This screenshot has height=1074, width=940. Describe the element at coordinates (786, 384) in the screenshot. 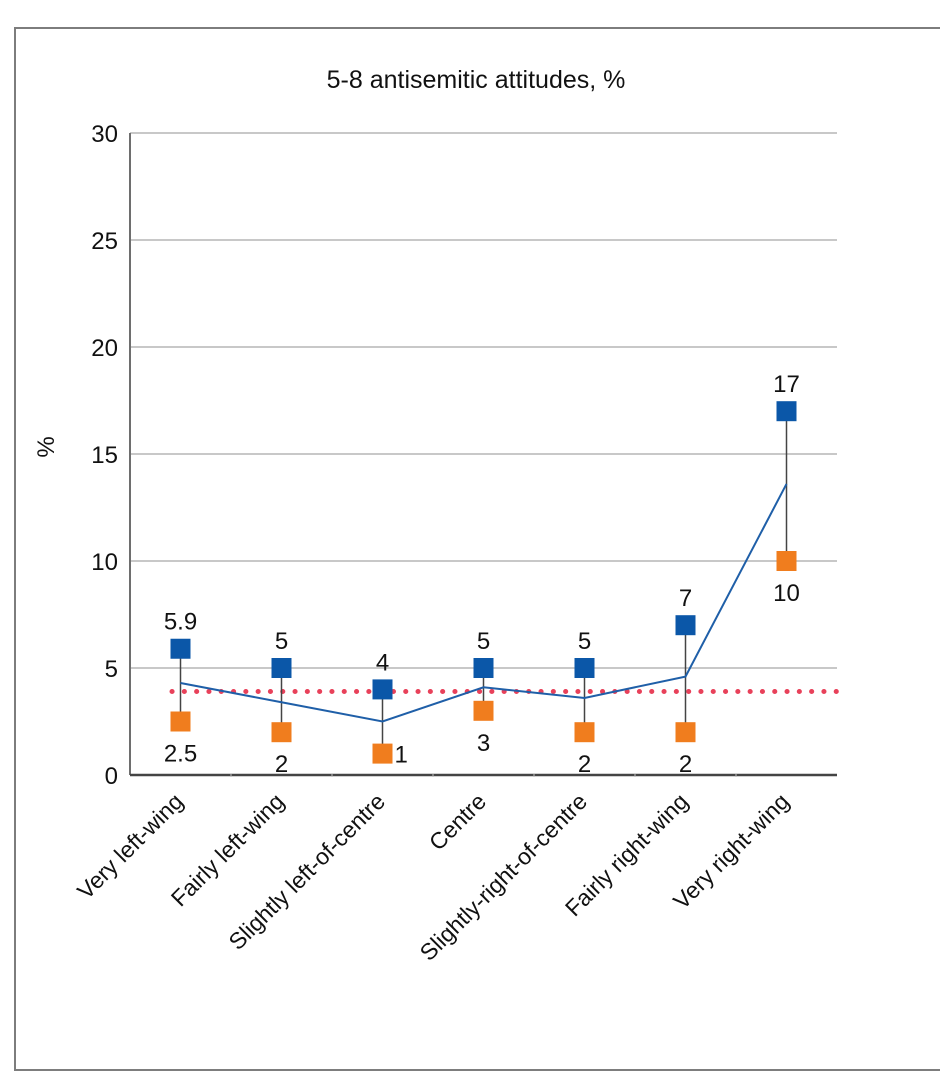

I see `high-data-label: 17` at that location.